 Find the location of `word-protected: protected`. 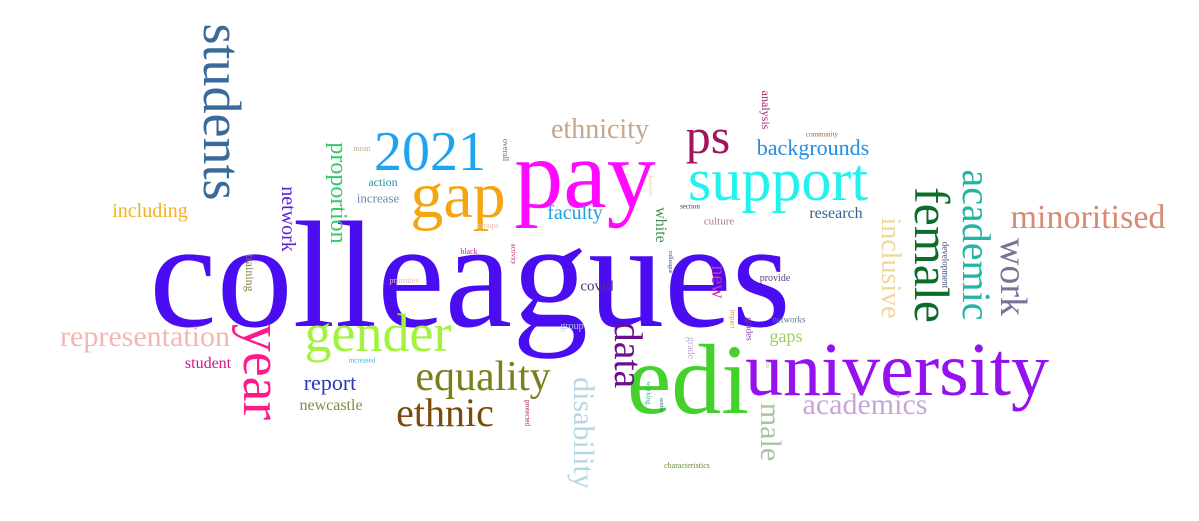

word-protected: protected is located at coordinates (527, 413).